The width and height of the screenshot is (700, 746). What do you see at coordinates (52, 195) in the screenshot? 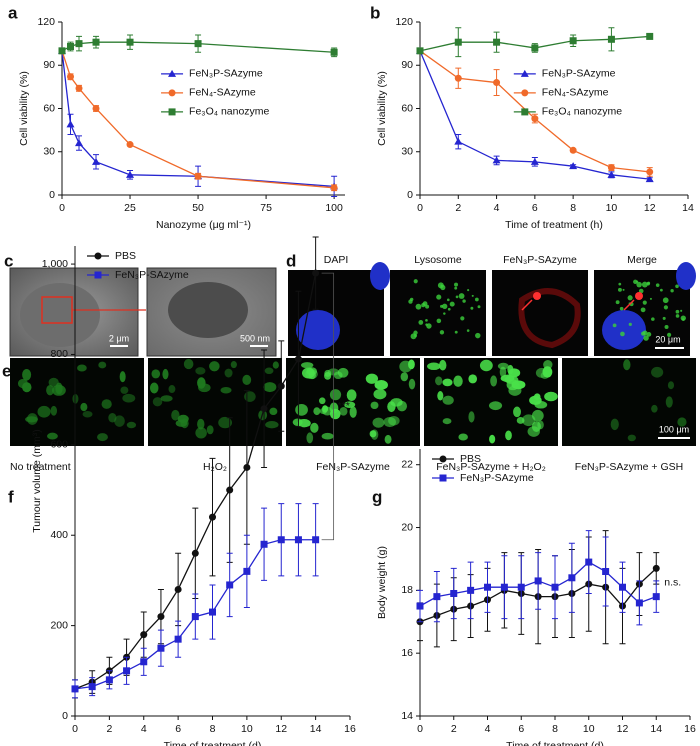
I see `y-tick-label: 0` at bounding box center [52, 195].